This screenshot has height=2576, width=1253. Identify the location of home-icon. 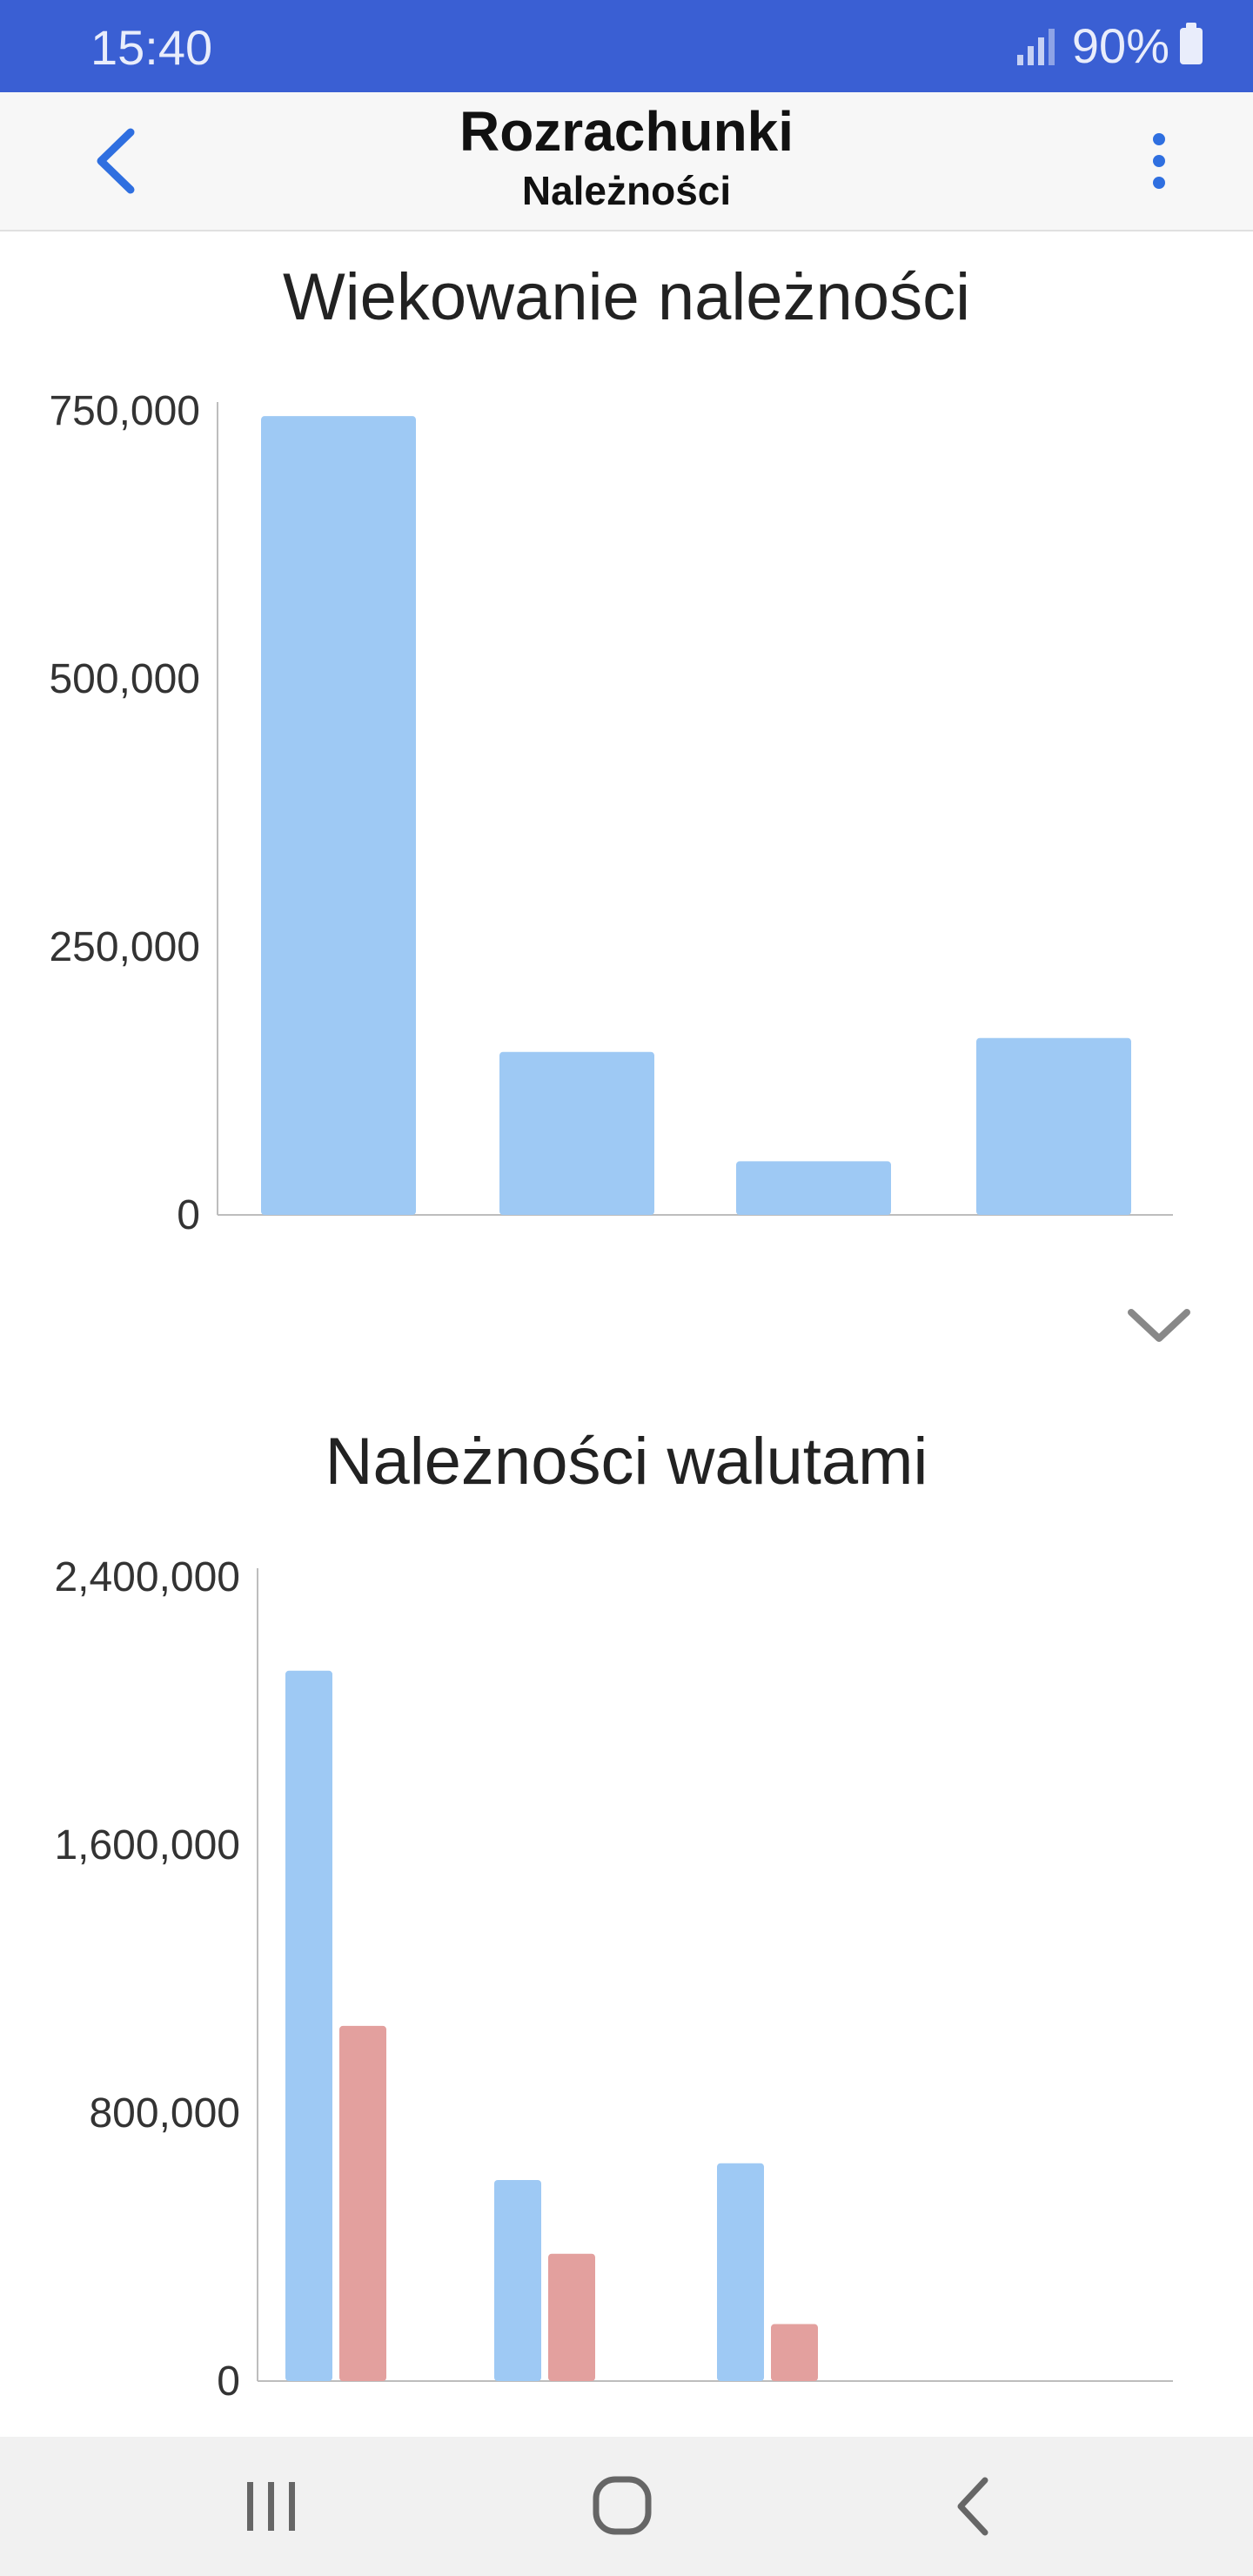
(622, 2505).